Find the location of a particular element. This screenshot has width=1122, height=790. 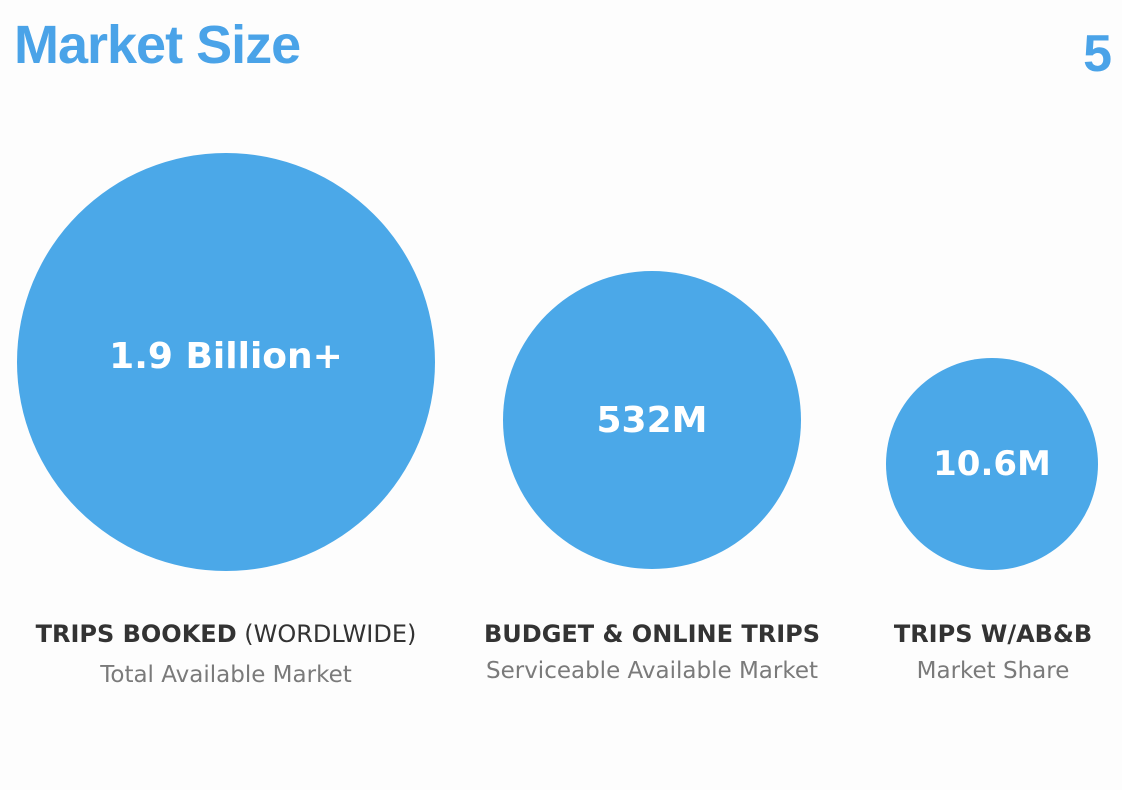

sam-sublabel: Serviceable Available Market is located at coordinates (652, 671).